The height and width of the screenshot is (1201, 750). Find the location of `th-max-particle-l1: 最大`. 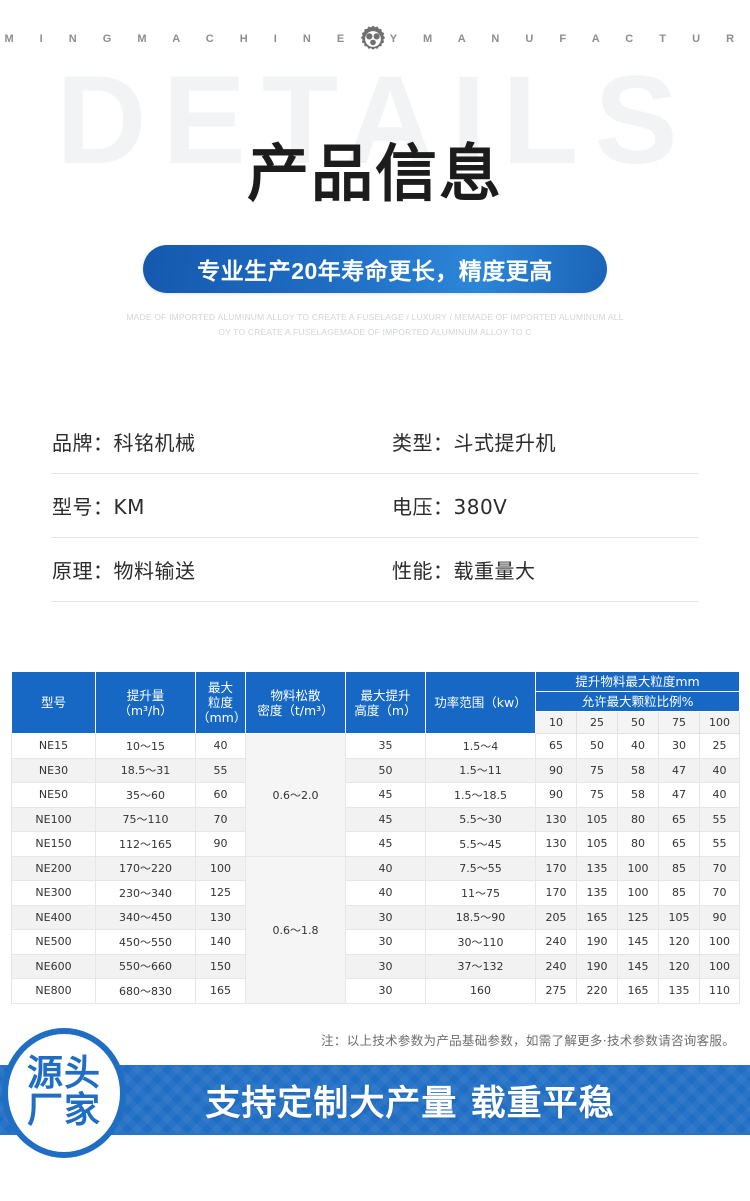

th-max-particle-l1: 最大 is located at coordinates (220, 687).